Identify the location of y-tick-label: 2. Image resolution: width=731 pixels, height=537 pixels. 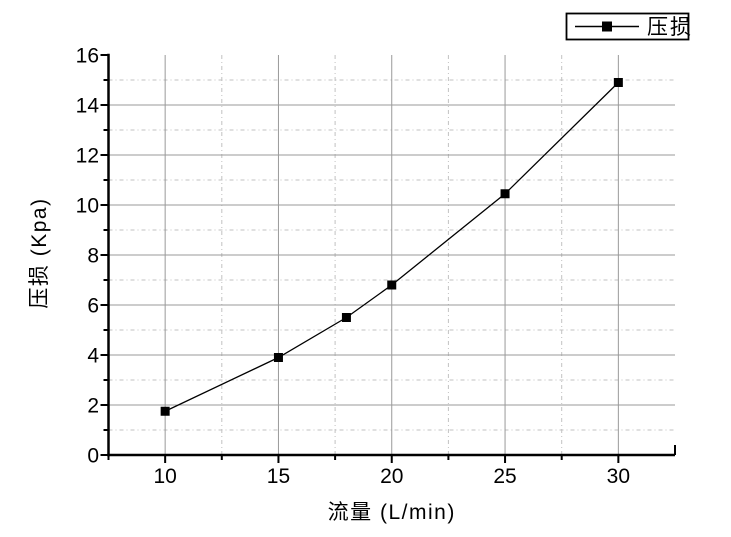
(93, 406).